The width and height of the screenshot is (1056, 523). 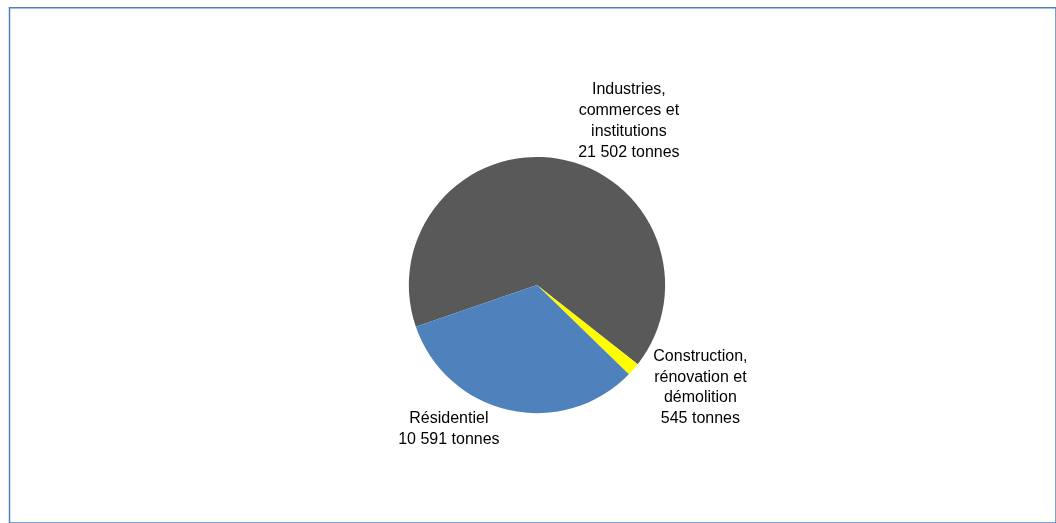 What do you see at coordinates (629, 151) in the screenshot?
I see `data-label: 21 502 tonnes` at bounding box center [629, 151].